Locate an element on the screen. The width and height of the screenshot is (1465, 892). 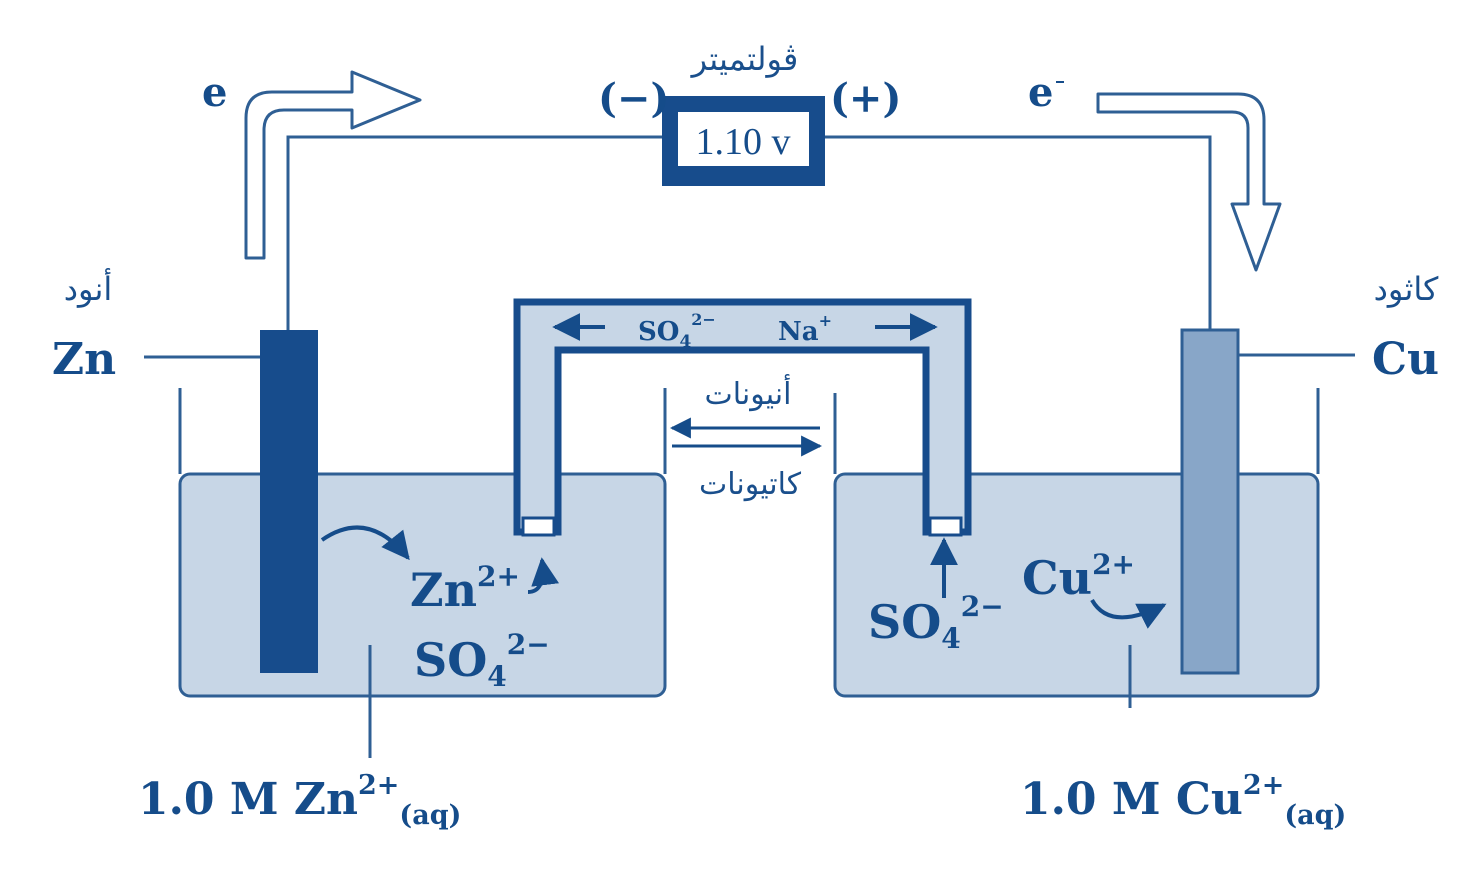
cathode-symbol: Cu is located at coordinates (1405, 359).